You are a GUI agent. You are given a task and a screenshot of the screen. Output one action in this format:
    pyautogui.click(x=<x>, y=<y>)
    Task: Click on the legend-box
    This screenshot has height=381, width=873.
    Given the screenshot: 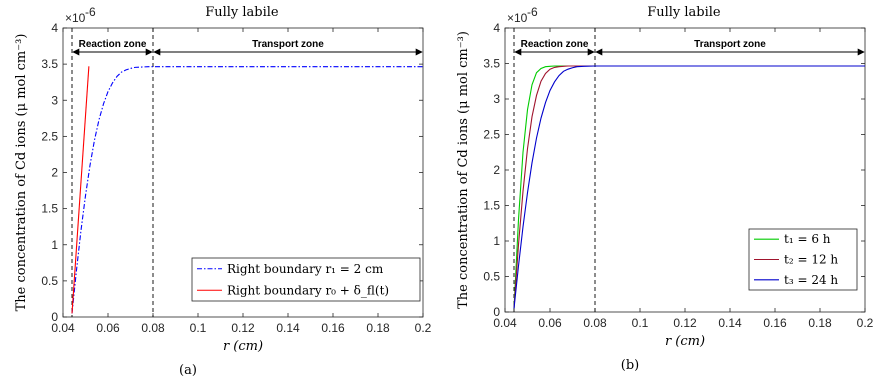 What is the action you would take?
    pyautogui.click(x=306, y=279)
    